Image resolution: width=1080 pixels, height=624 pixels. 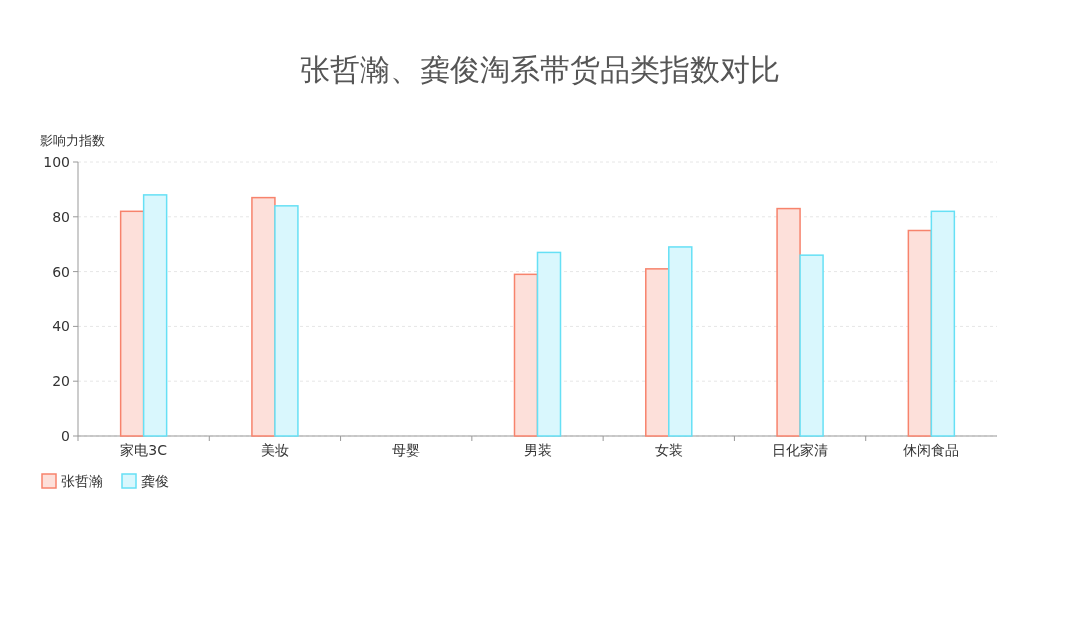 What do you see at coordinates (274, 450) in the screenshot?
I see `x-tick-label: 美妆` at bounding box center [274, 450].